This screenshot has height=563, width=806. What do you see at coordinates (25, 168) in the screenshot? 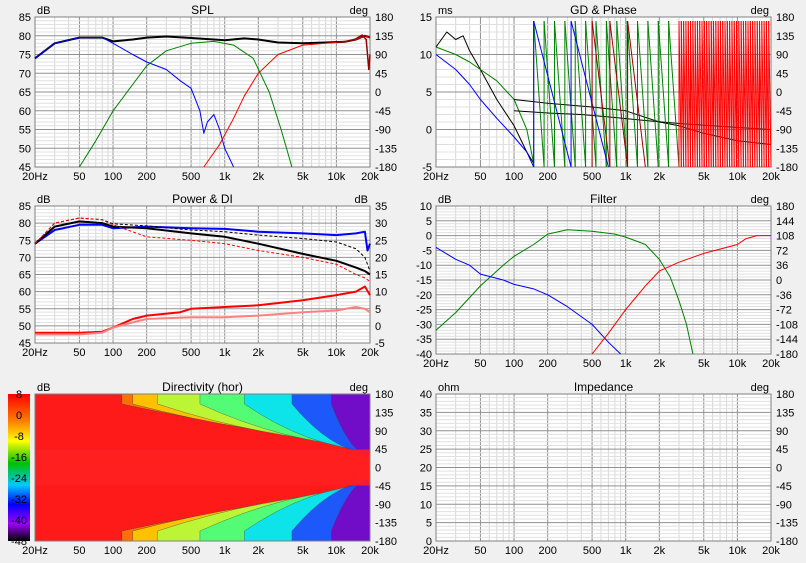
I see `y-tick-label: 45` at bounding box center [25, 168].